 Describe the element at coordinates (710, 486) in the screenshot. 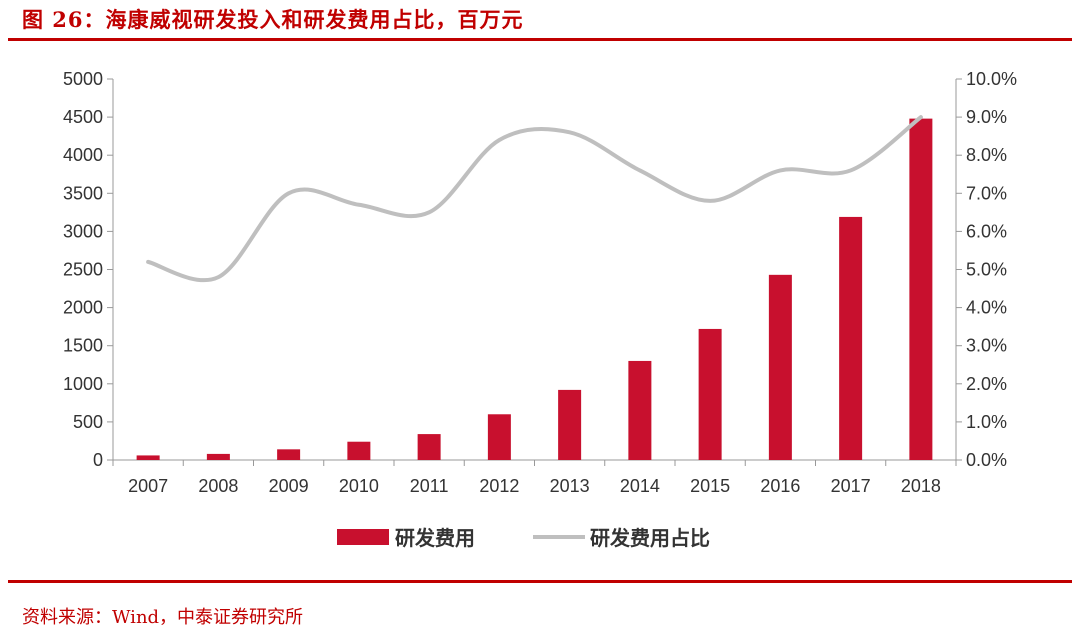

I see `x-tick-label: 2015` at that location.